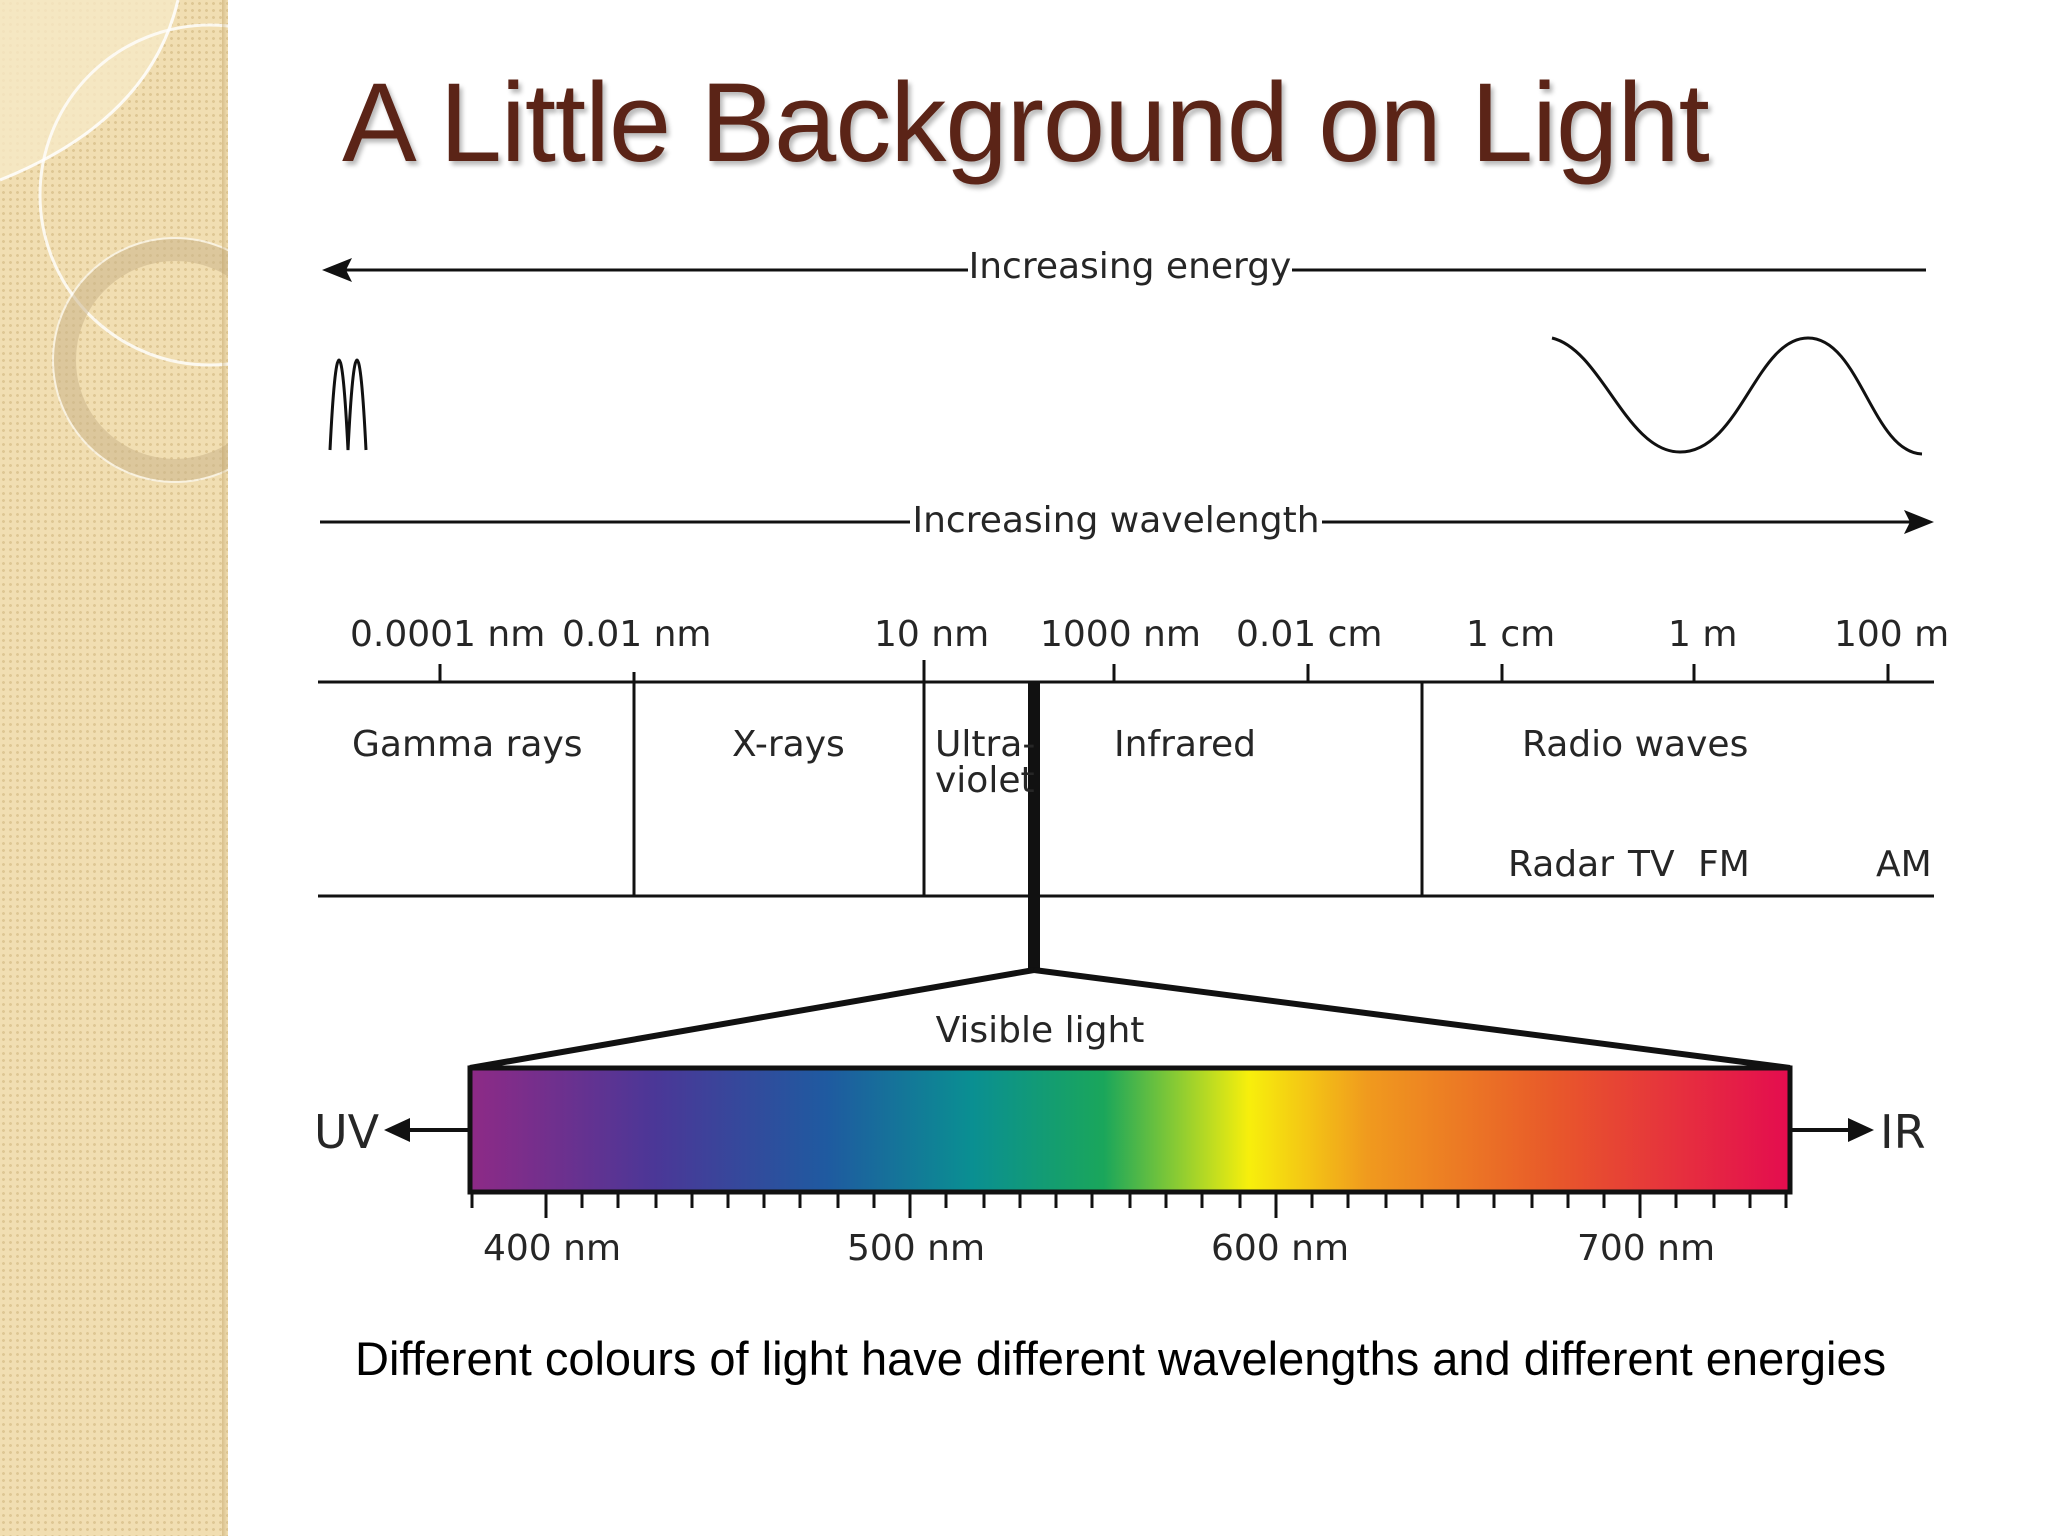 The width and height of the screenshot is (2048, 1536). What do you see at coordinates (397, 1130) in the screenshot?
I see `uv-arrowhead` at bounding box center [397, 1130].